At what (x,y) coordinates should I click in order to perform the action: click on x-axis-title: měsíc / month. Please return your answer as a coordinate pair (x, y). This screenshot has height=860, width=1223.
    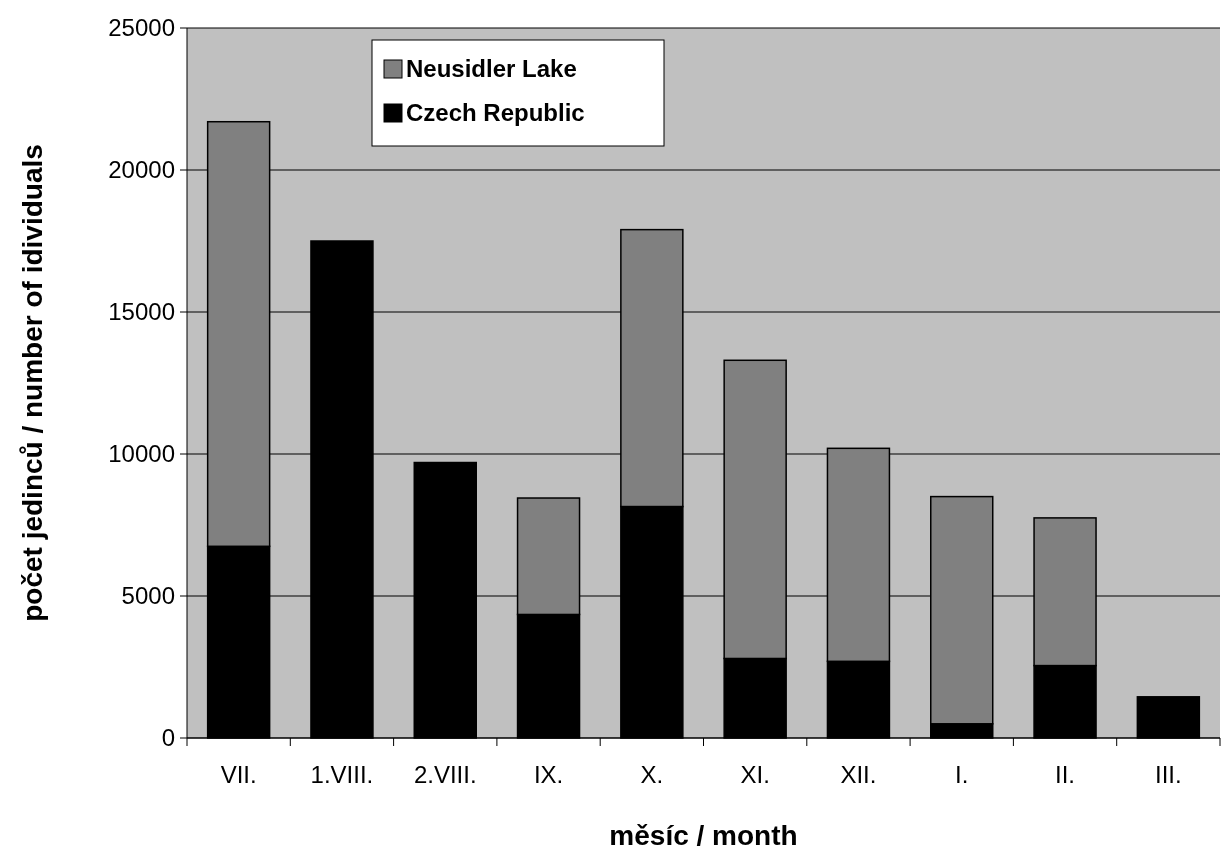
    Looking at the image, I should click on (703, 835).